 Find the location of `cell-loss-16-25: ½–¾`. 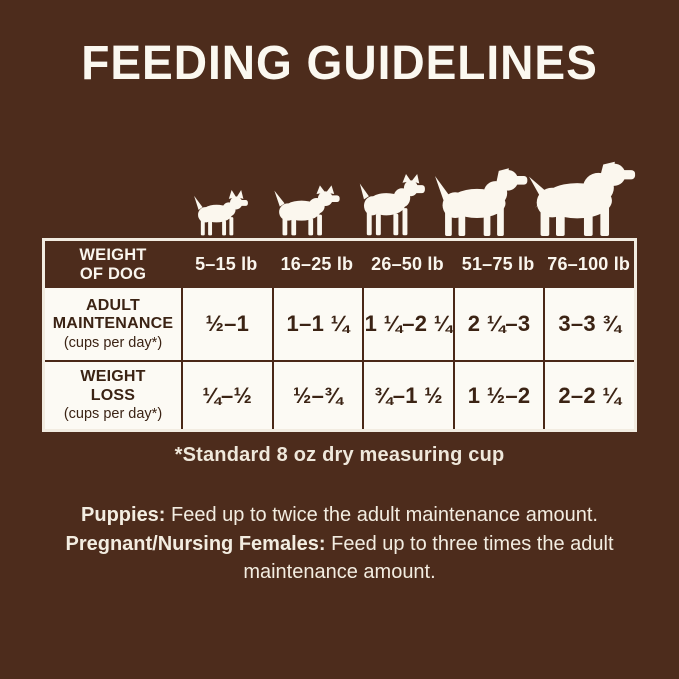

cell-loss-16-25: ½–¾ is located at coordinates (317, 394).